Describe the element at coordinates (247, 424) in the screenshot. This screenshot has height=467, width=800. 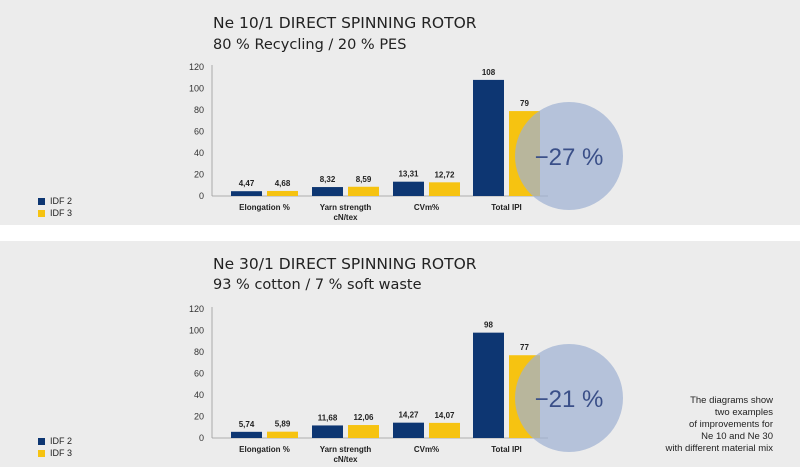
I see `data-label: 5,74` at that location.